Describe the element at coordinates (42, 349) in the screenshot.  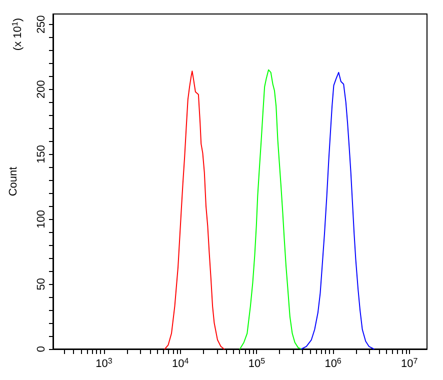
I see `y-tick-label: 0` at that location.